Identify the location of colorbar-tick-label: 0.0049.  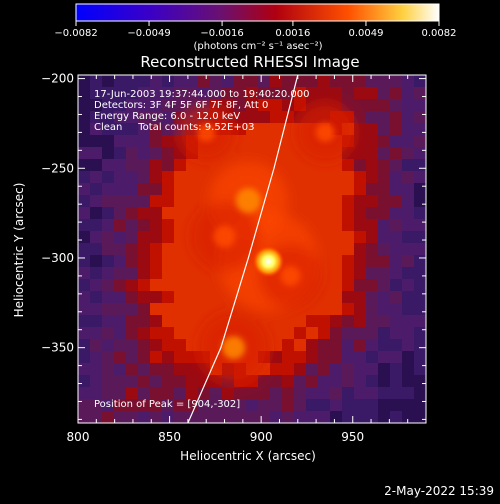
(365, 33).